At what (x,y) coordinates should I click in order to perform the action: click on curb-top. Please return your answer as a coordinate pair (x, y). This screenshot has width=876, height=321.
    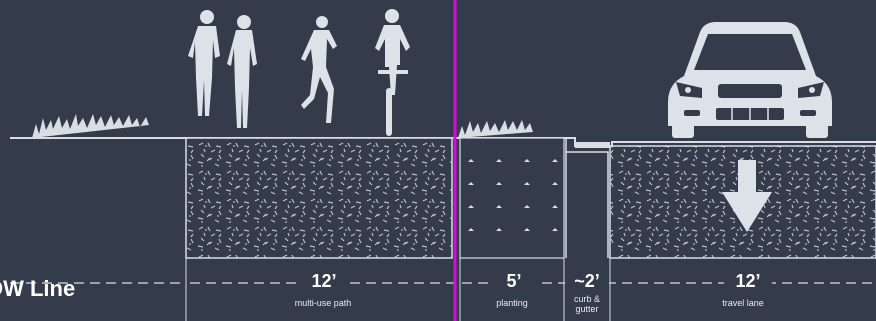
    Looking at the image, I should click on (592, 145).